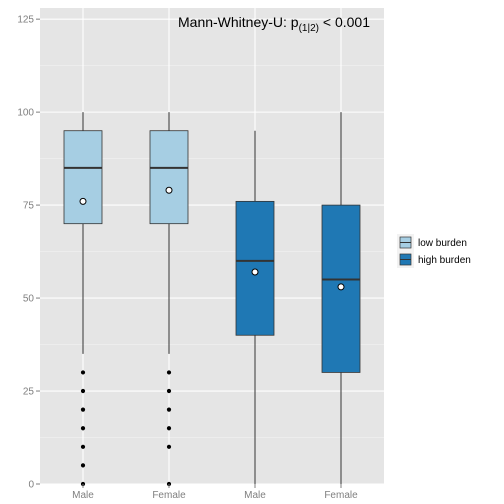  Describe the element at coordinates (29, 392) in the screenshot. I see `y-tick-label: 25` at that location.